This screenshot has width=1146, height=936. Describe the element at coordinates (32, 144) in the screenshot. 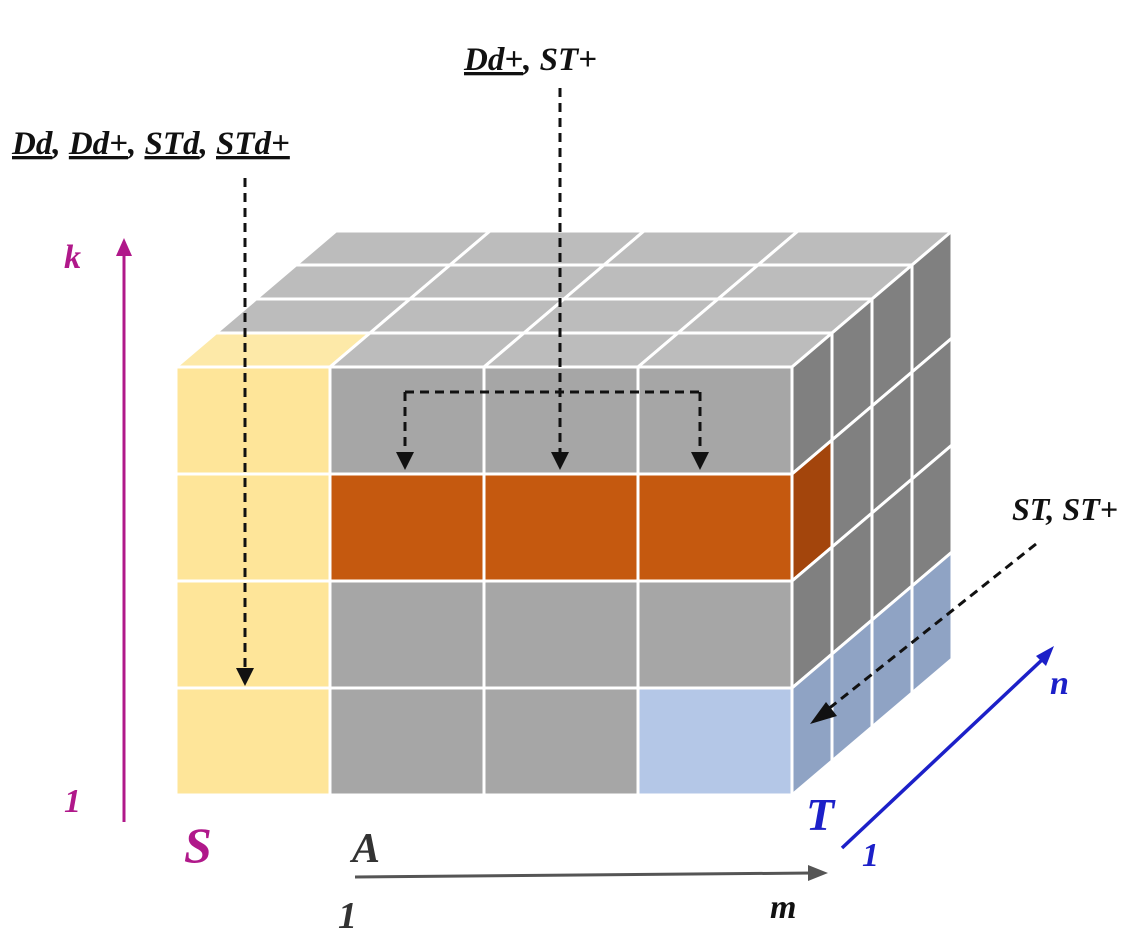

I see `annotation-term: Dd` at that location.